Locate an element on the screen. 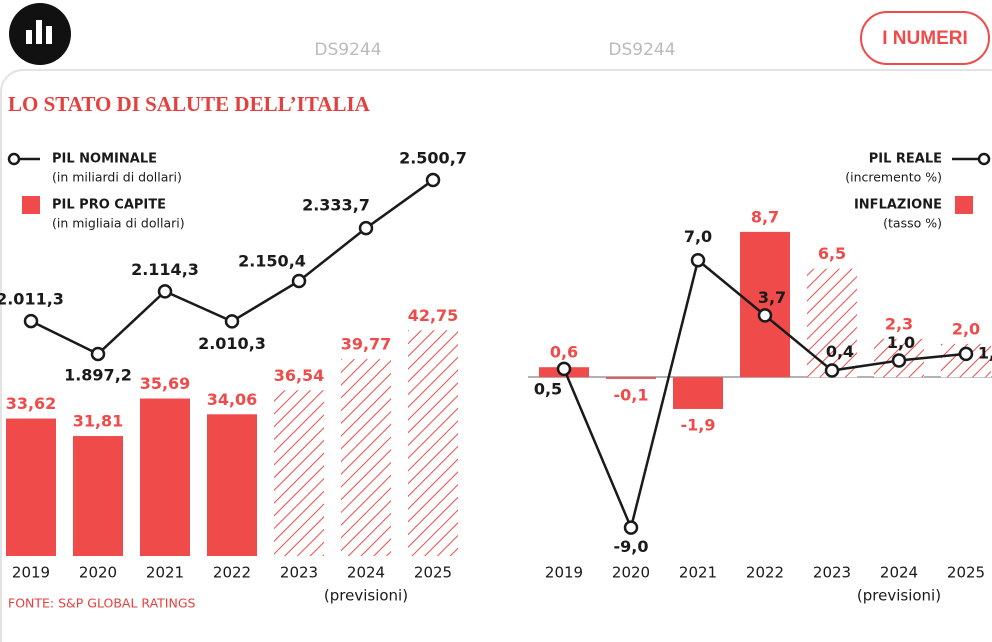 The height and width of the screenshot is (642, 992). badge-frame is located at coordinates (925, 38).